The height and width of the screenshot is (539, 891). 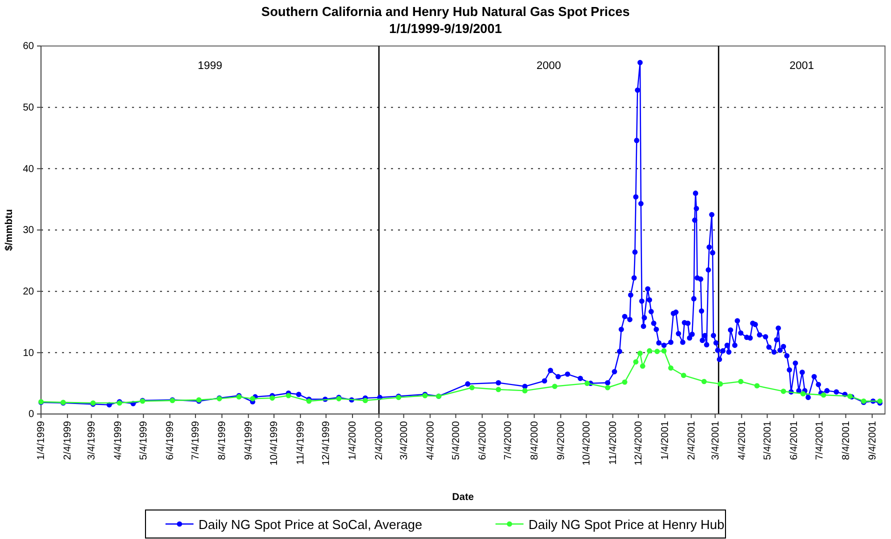 I want to click on x-tick-label: 3/4/2001, so click(x=716, y=440).